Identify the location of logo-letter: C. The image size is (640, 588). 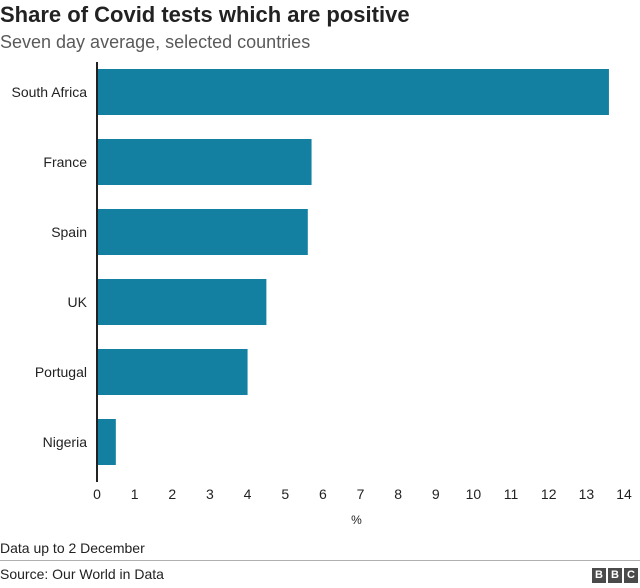
(631, 575).